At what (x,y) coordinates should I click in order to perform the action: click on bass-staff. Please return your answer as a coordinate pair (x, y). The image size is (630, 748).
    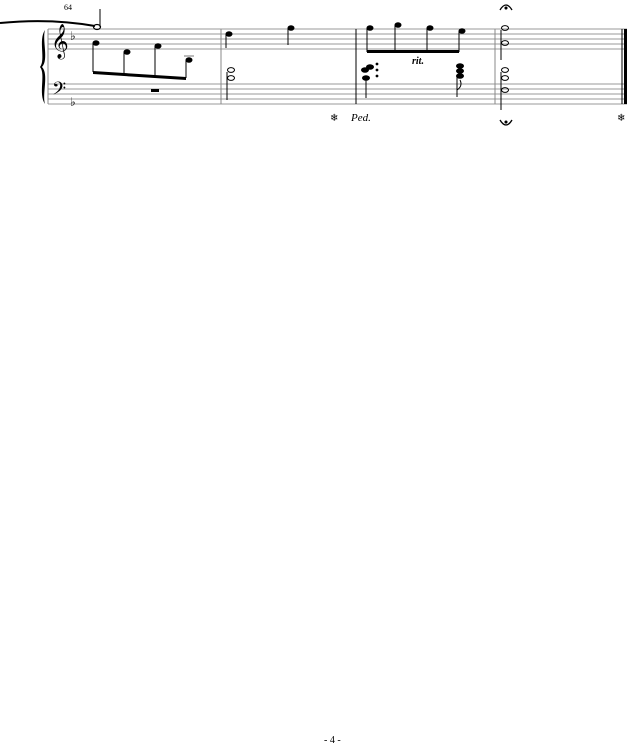
    Looking at the image, I should click on (337, 94).